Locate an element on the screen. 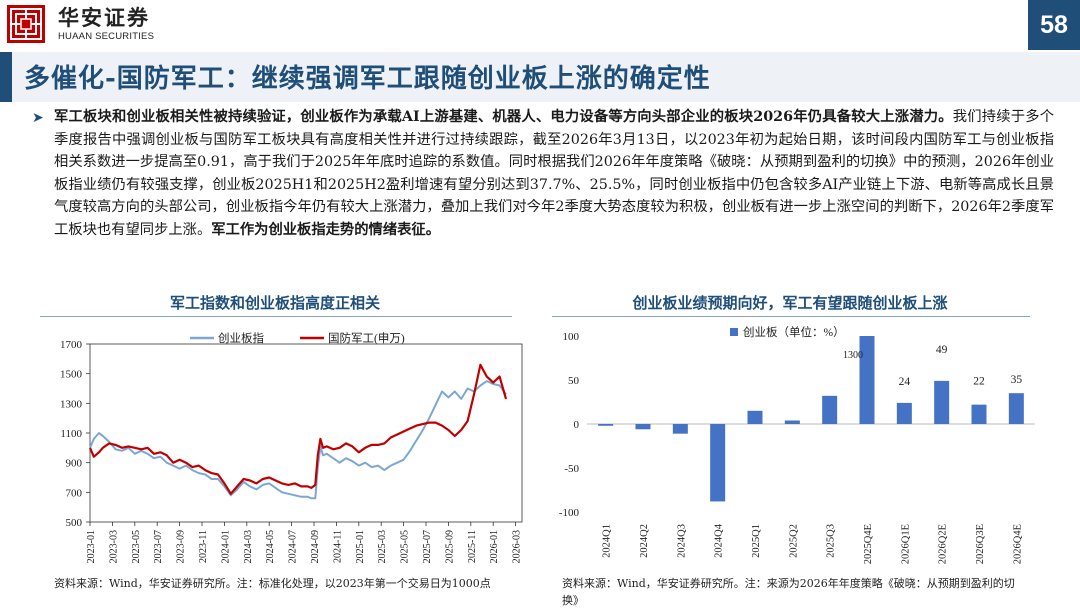 The width and height of the screenshot is (1080, 609). y-tick-label: 1300 is located at coordinates (71, 404).